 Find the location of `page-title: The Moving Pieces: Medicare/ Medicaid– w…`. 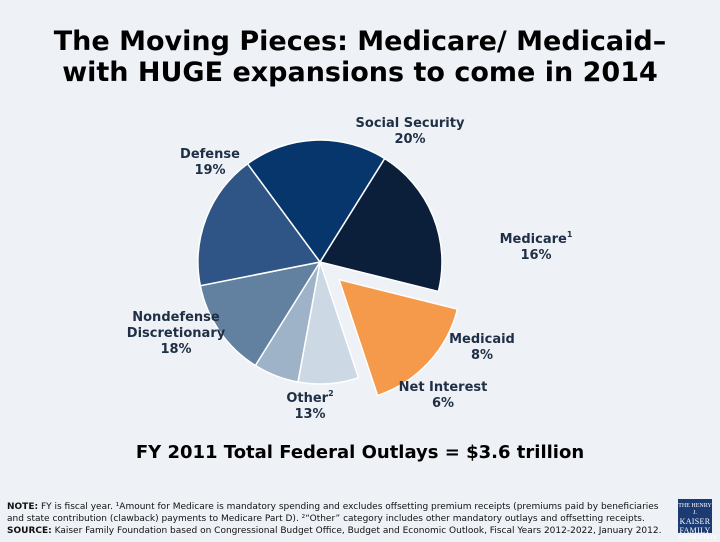

page-title: The Moving Pieces: Medicare/ Medicaid– w… is located at coordinates (360, 57).